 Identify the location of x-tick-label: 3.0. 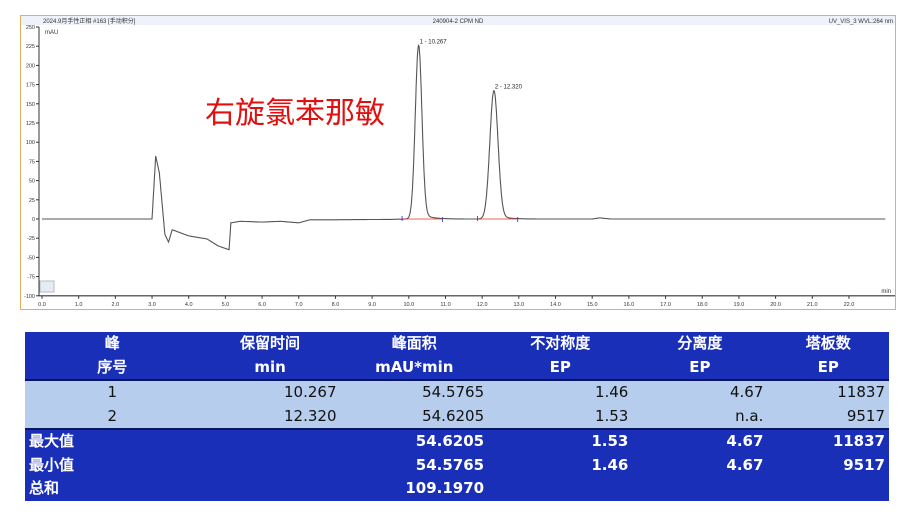
(152, 305).